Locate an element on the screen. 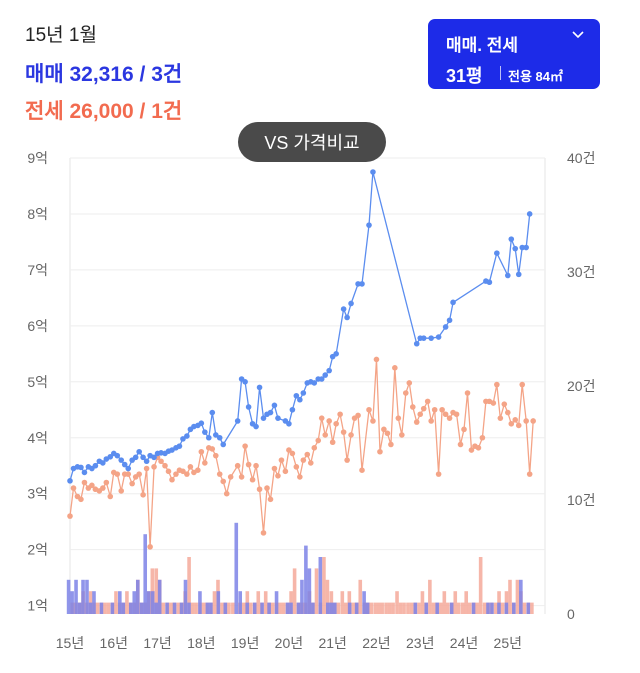 The height and width of the screenshot is (673, 640). compare-button: VS 가격비교 is located at coordinates (312, 142).